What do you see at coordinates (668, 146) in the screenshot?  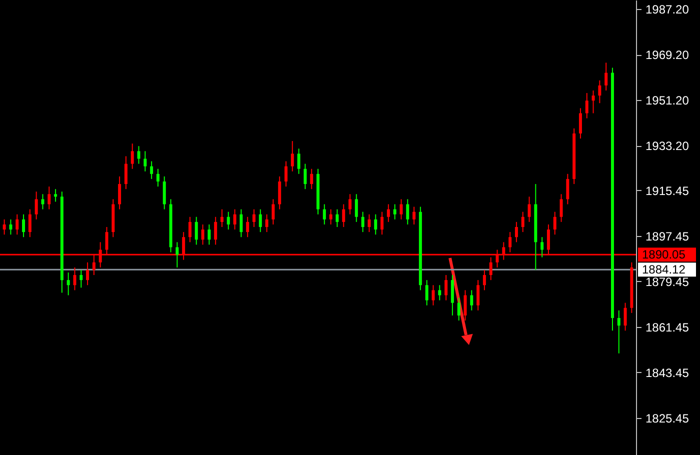 I see `y-tick-label: 1933.20` at bounding box center [668, 146].